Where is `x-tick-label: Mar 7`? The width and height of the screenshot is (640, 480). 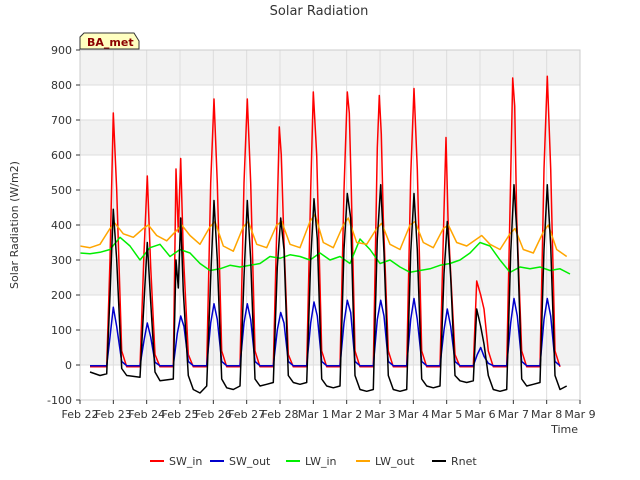 x-tick-label: Mar 7 is located at coordinates (513, 414).